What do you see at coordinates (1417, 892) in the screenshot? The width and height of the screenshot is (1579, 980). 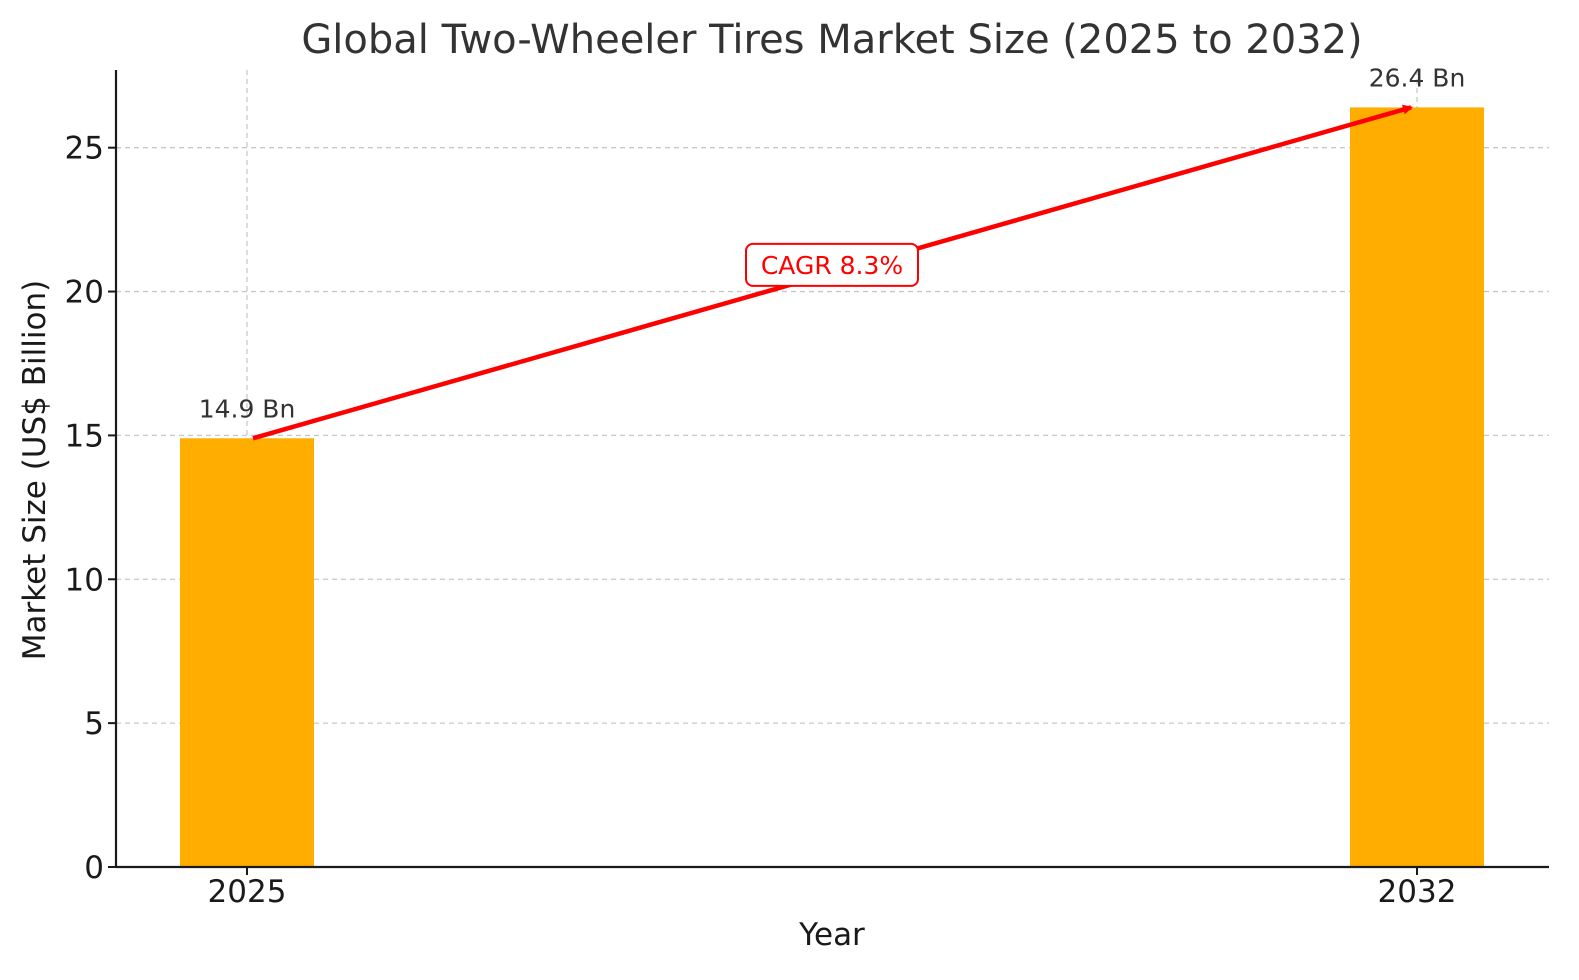 I see `x-tick-label: 2032` at bounding box center [1417, 892].